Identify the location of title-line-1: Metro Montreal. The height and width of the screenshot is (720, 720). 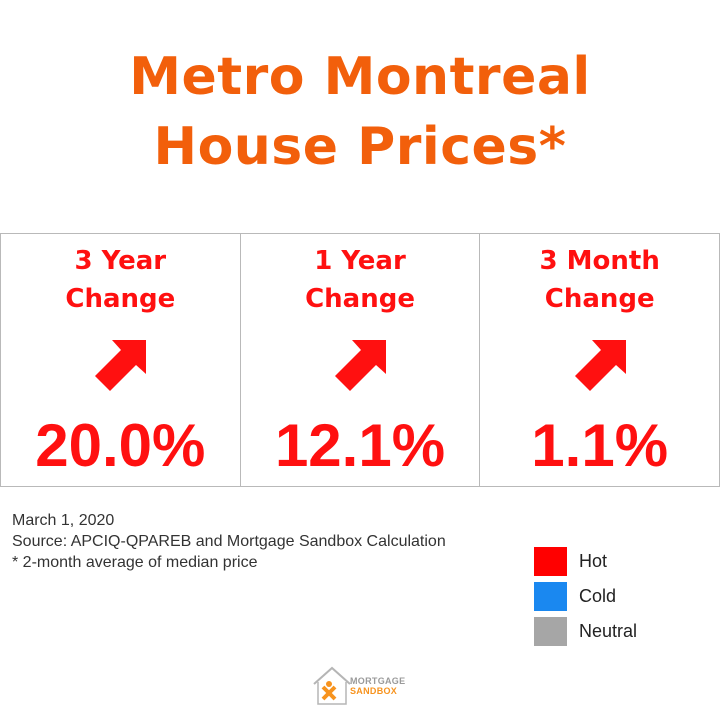
(360, 77).